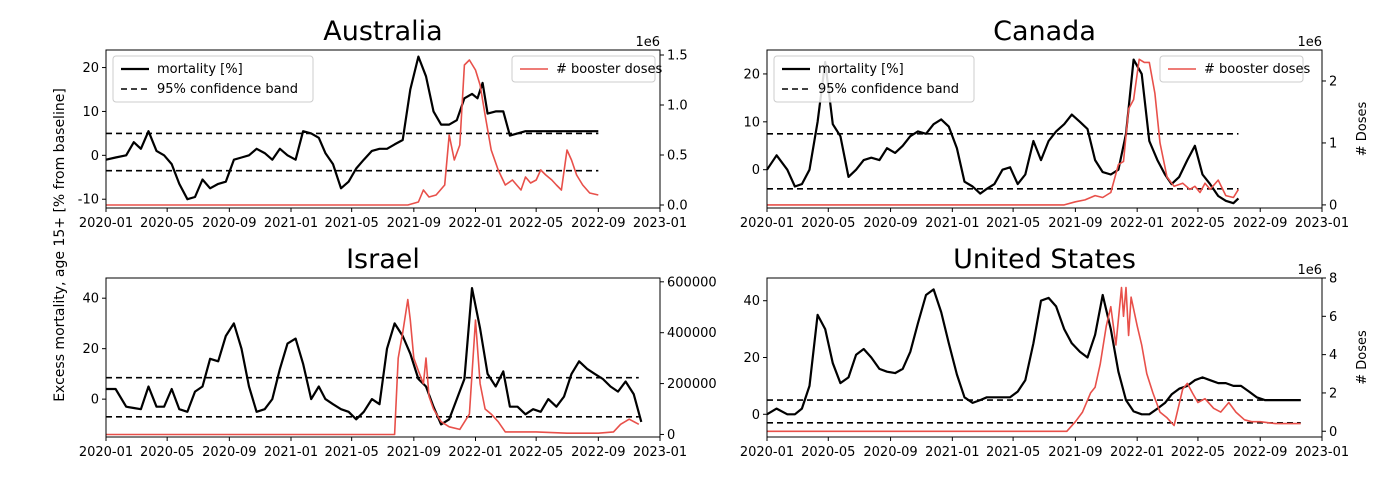 This screenshot has width=1400, height=500. Describe the element at coordinates (1333, 317) in the screenshot. I see `y2-tick-label: 6` at that location.